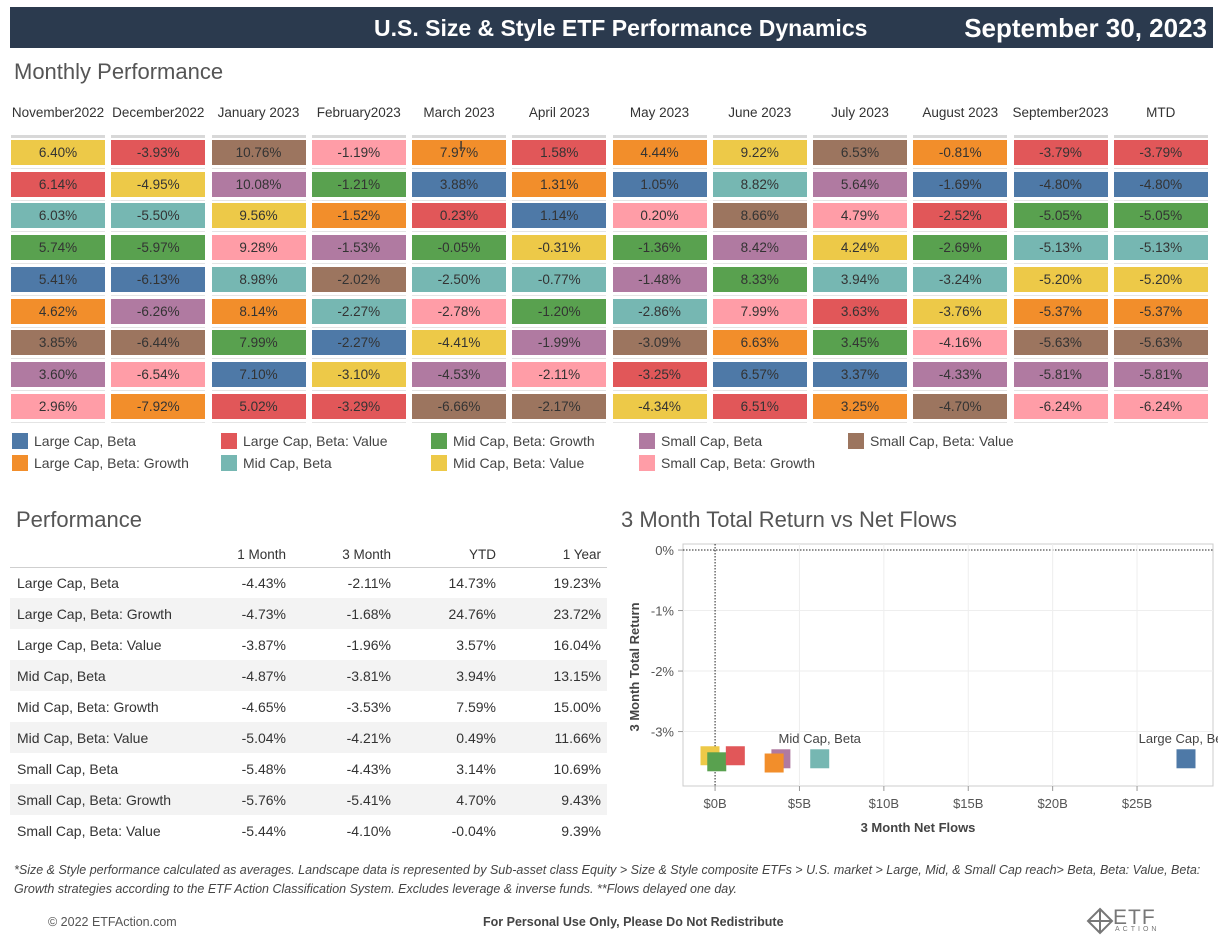  I want to click on y-axis-title: 3 Month Total Return, so click(634, 666).